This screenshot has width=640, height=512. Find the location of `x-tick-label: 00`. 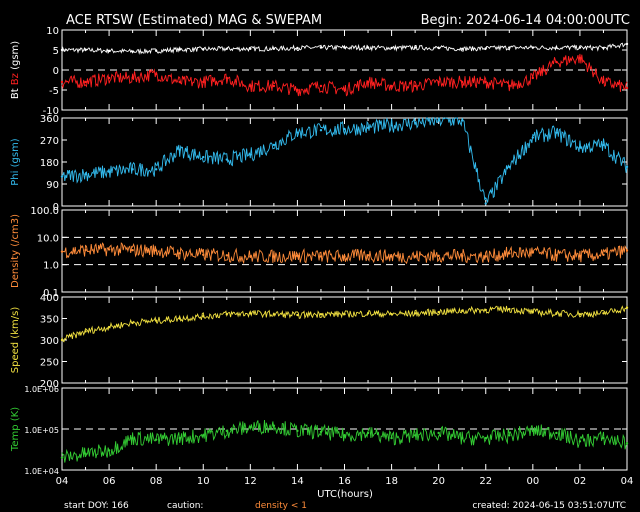

x-tick-label: 00 is located at coordinates (532, 481).